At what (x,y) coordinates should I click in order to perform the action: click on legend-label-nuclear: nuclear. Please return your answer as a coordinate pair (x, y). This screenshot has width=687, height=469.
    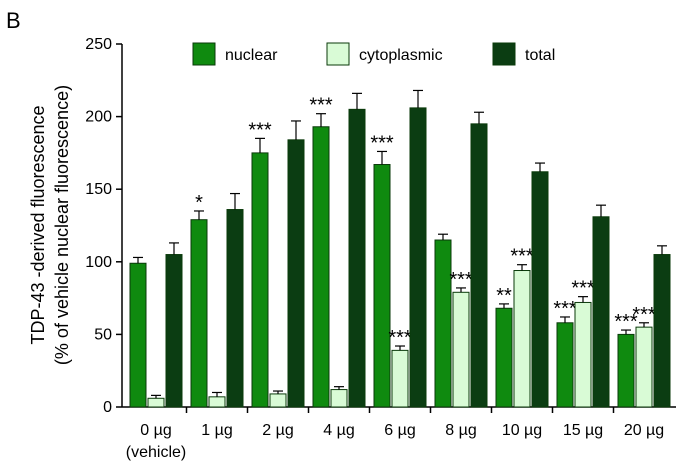
    Looking at the image, I should click on (251, 55).